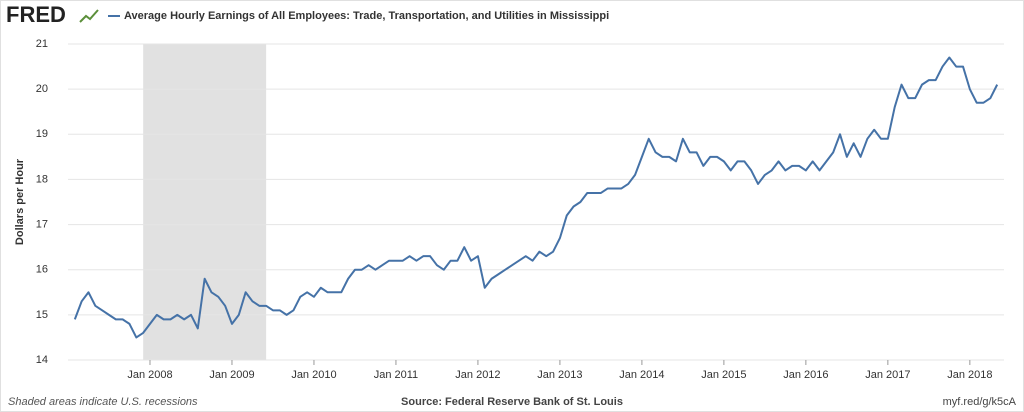 The image size is (1024, 412). I want to click on logo: FRED, so click(36, 14).